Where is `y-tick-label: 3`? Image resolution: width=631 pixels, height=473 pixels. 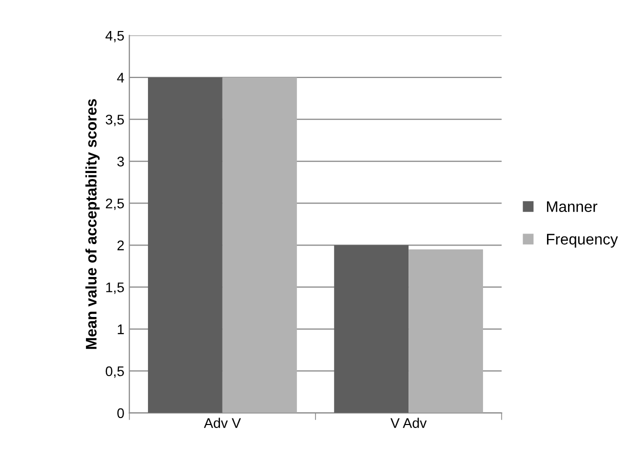 y-tick-label: 3 is located at coordinates (120, 161).